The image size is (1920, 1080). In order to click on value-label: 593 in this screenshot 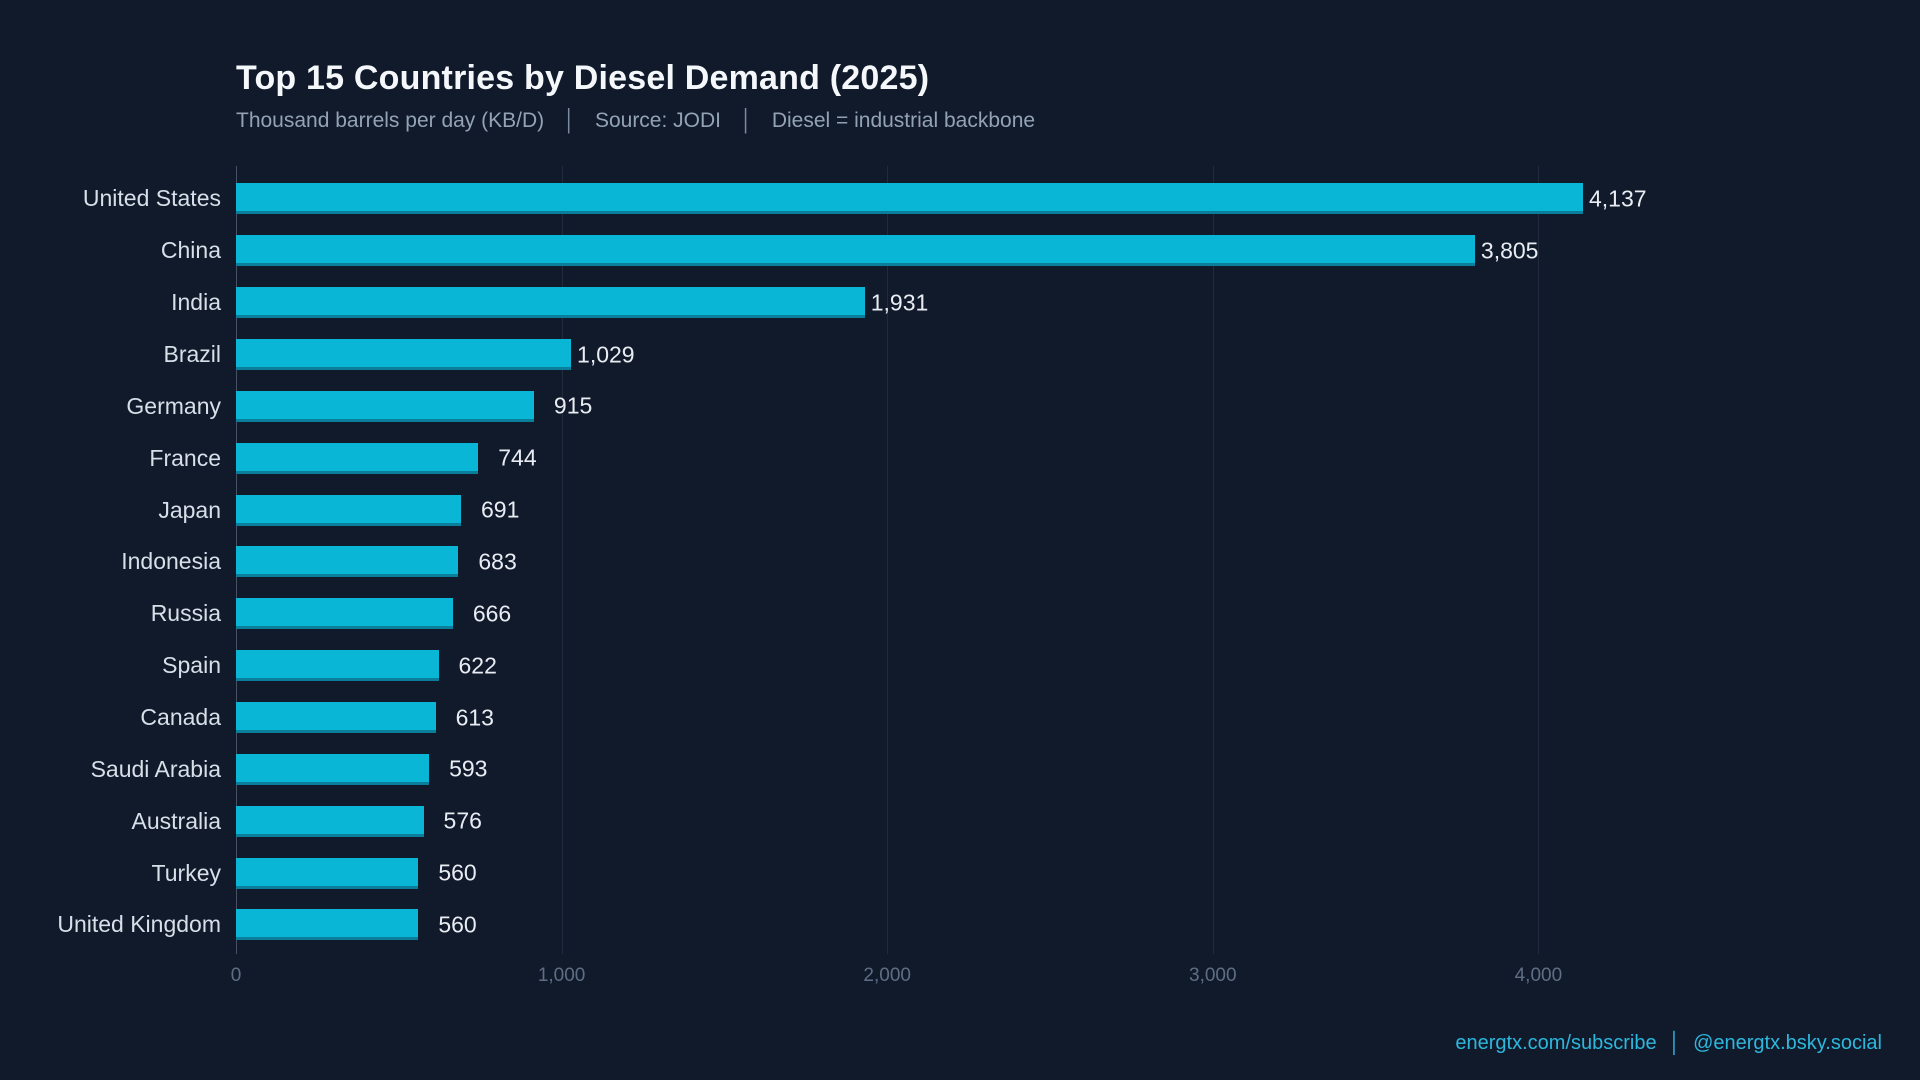, I will do `click(468, 768)`.